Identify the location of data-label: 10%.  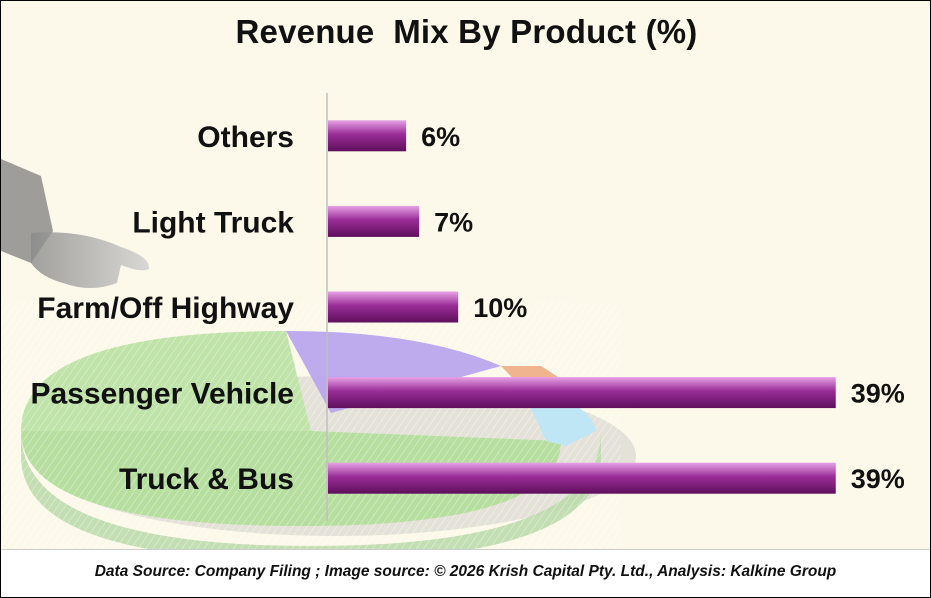
(500, 308).